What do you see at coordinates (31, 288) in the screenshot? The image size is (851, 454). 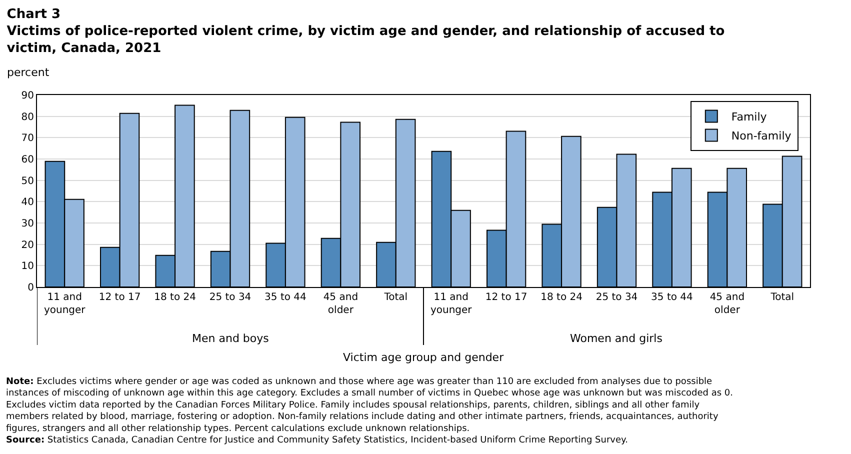 I see `y-tick-label: 0` at bounding box center [31, 288].